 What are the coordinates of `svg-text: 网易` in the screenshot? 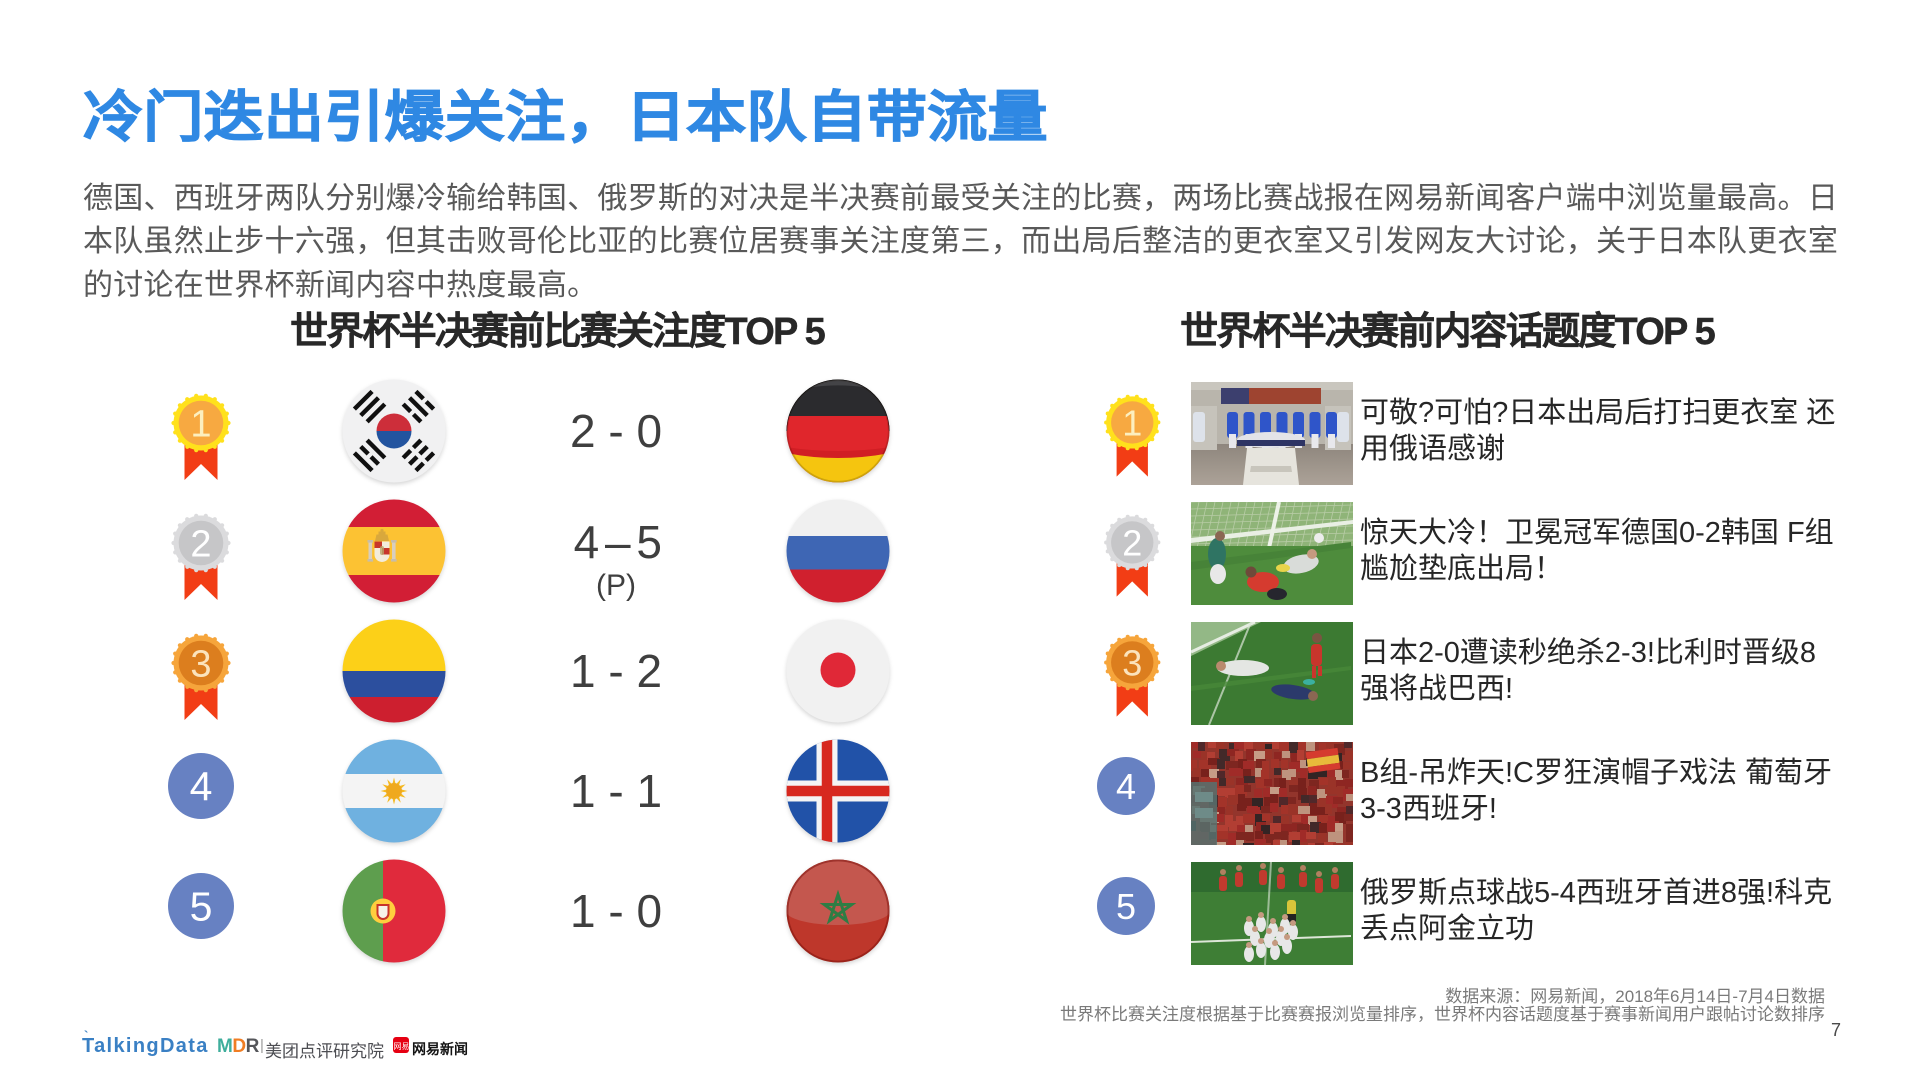 It's located at (402, 1046).